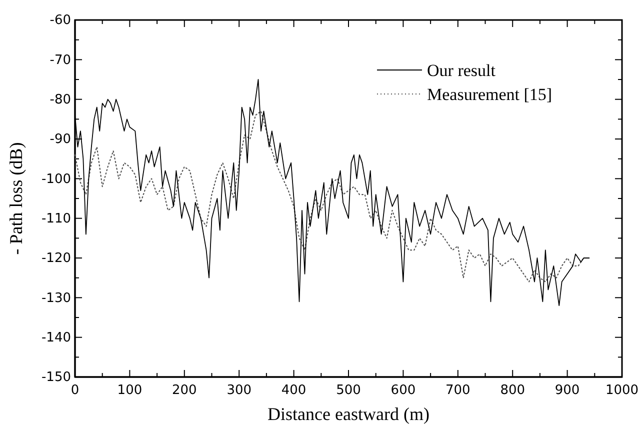 This screenshot has width=643, height=427. Describe the element at coordinates (239, 390) in the screenshot. I see `x-tick-label: 300` at that location.